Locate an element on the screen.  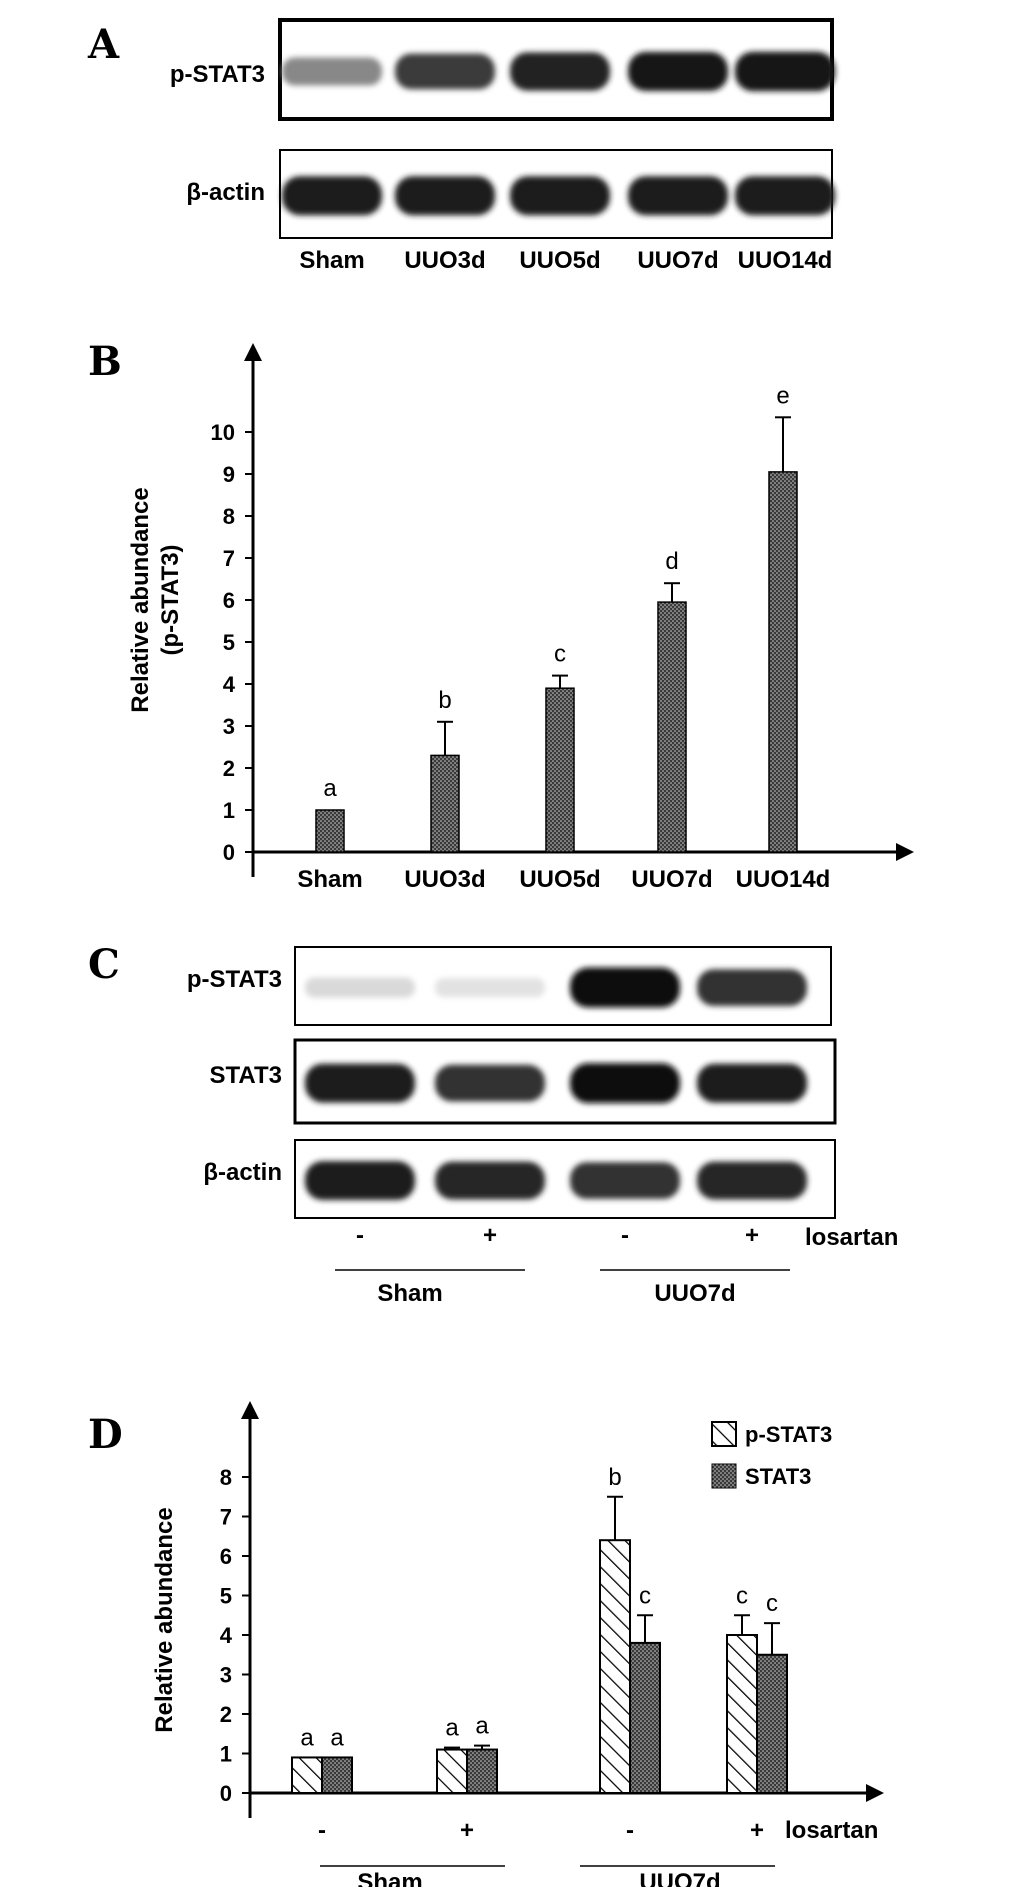
y-tick-label-b: 1 is located at coordinates (229, 810).